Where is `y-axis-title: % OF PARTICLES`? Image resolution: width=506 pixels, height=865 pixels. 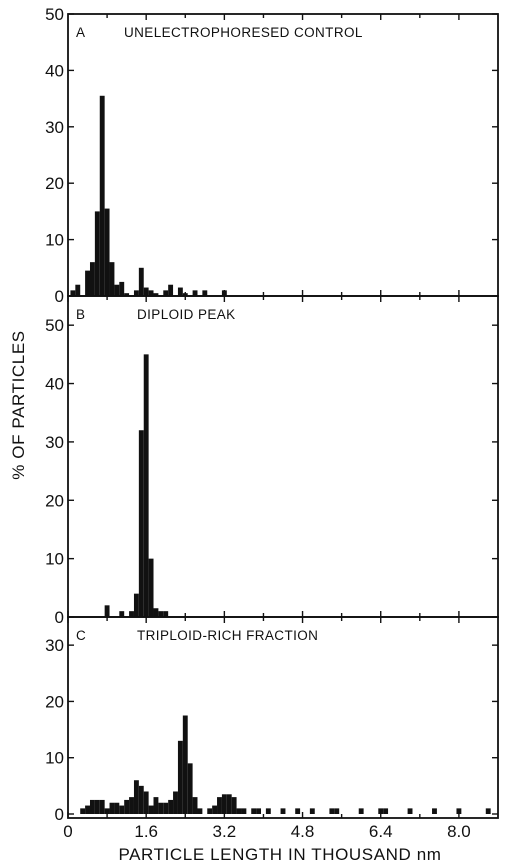 y-axis-title: % OF PARTICLES is located at coordinates (18, 404).